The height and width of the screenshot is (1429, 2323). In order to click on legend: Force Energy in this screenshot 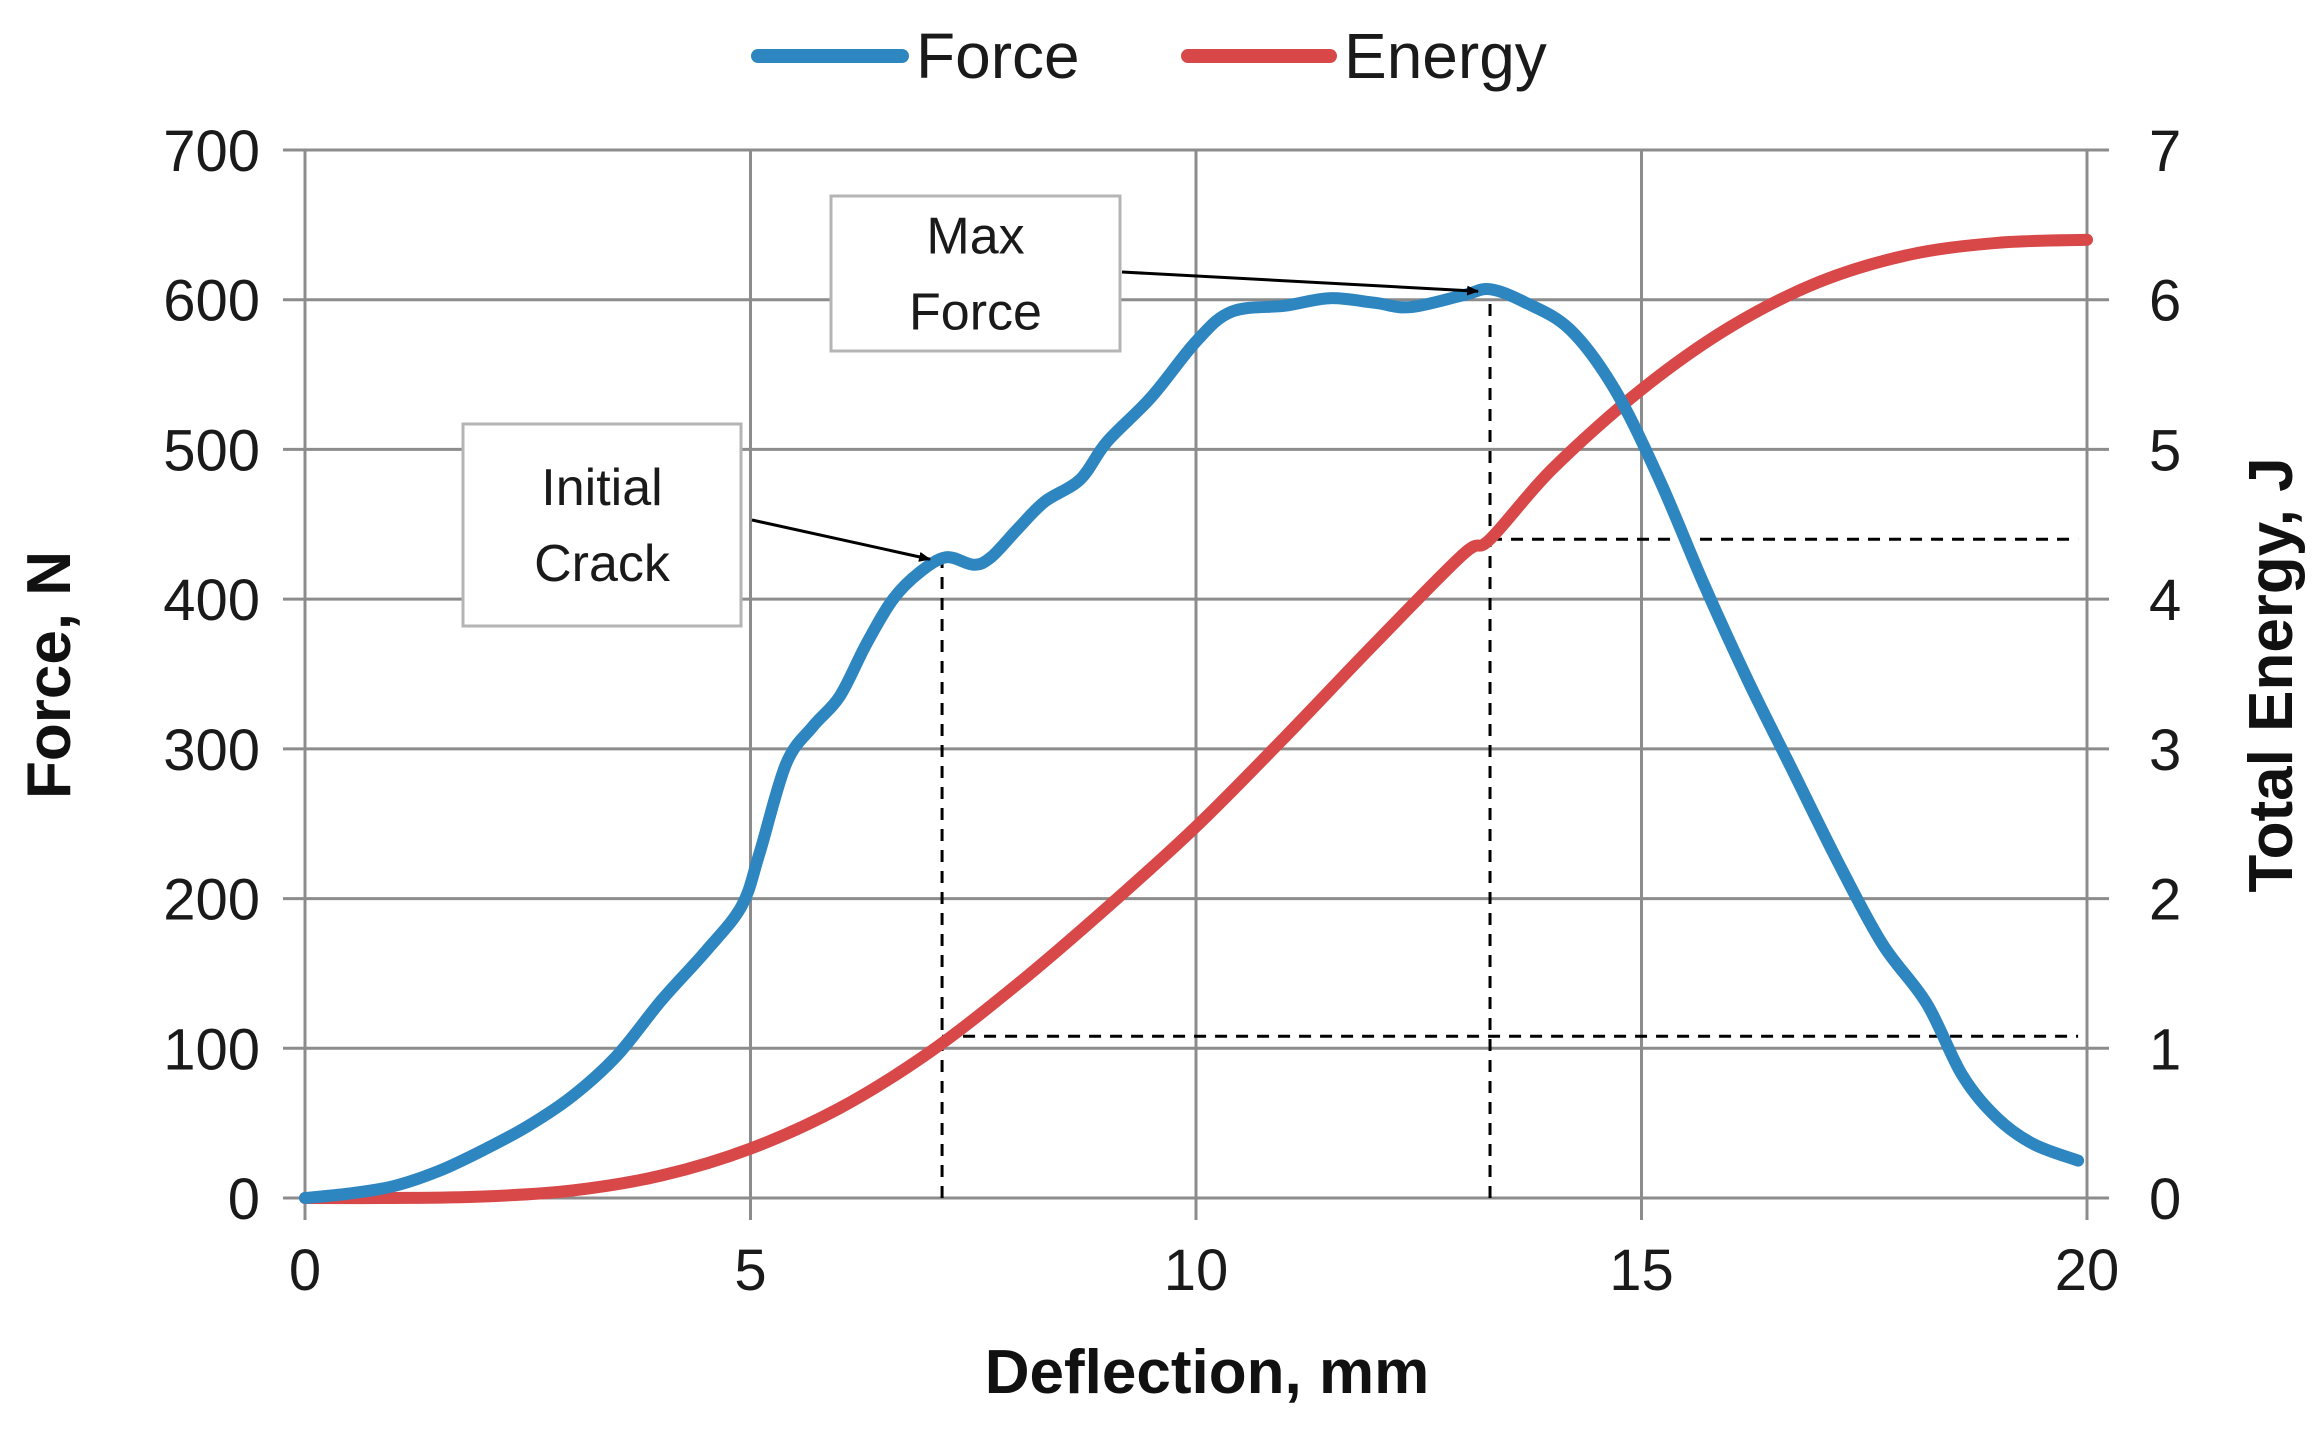, I will do `click(1149, 56)`.